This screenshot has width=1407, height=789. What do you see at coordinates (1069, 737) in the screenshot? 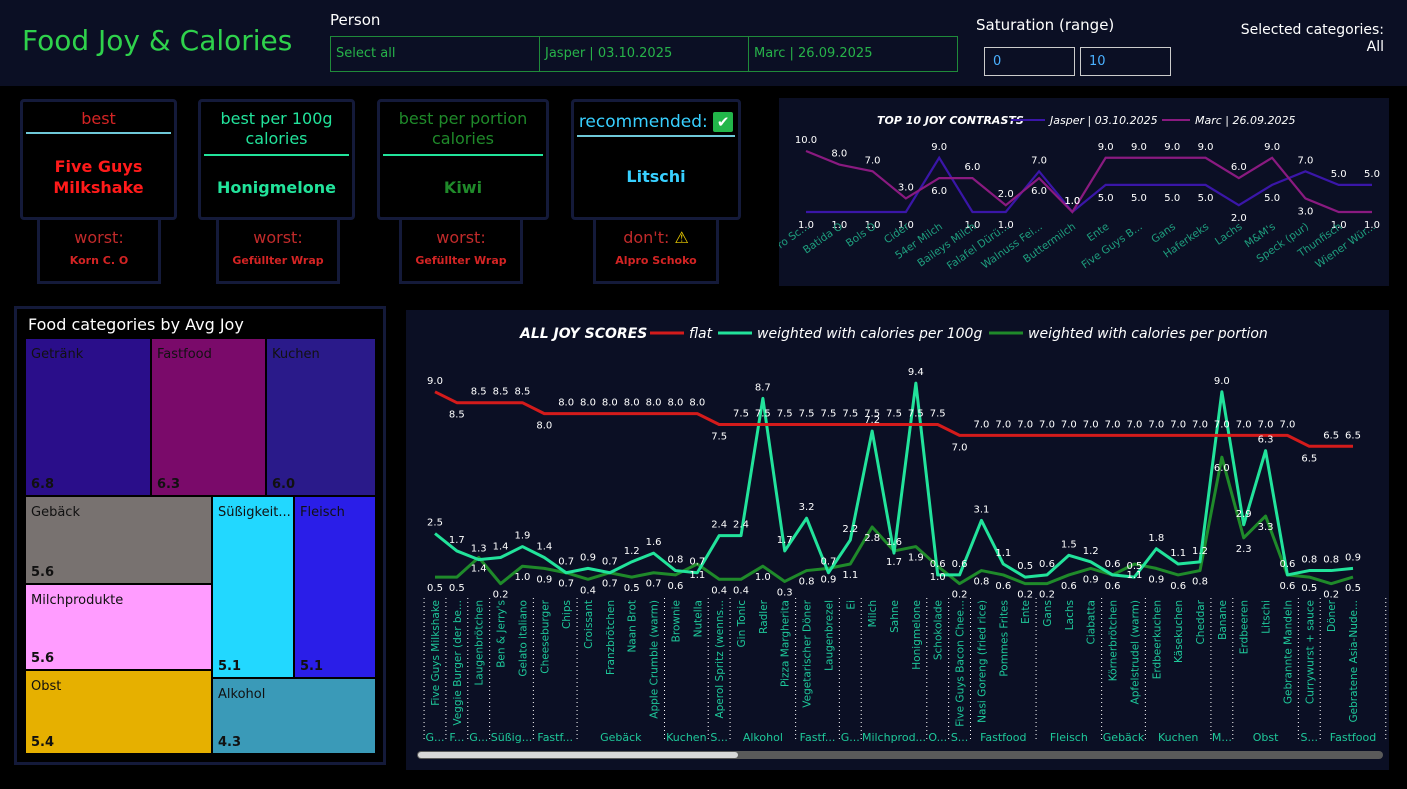
I see `all-group-label: Fleisch` at bounding box center [1069, 737].